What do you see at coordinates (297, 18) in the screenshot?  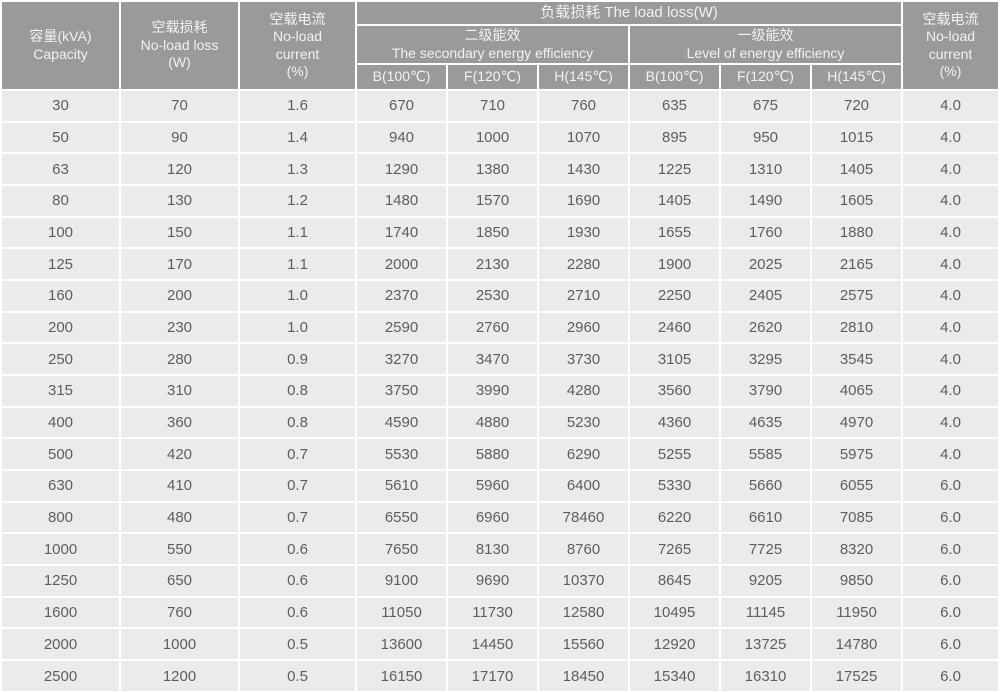 I see `col-header-no-load-current-left-zh: 空载电流` at bounding box center [297, 18].